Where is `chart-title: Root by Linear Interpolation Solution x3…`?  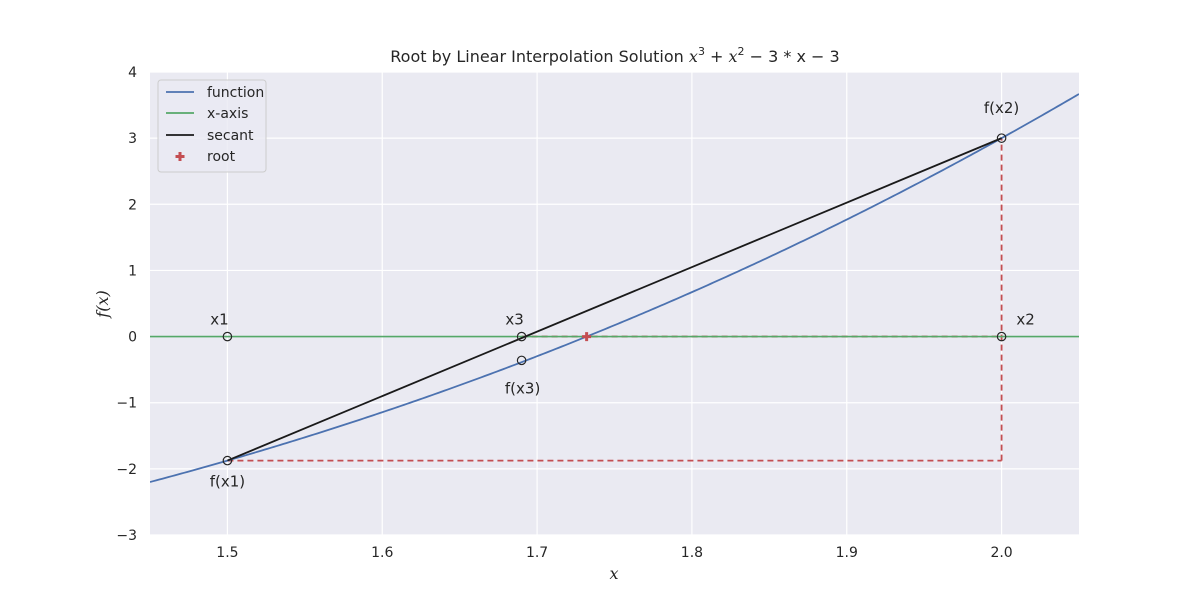
chart-title: Root by Linear Interpolation Solution x3… is located at coordinates (614, 55).